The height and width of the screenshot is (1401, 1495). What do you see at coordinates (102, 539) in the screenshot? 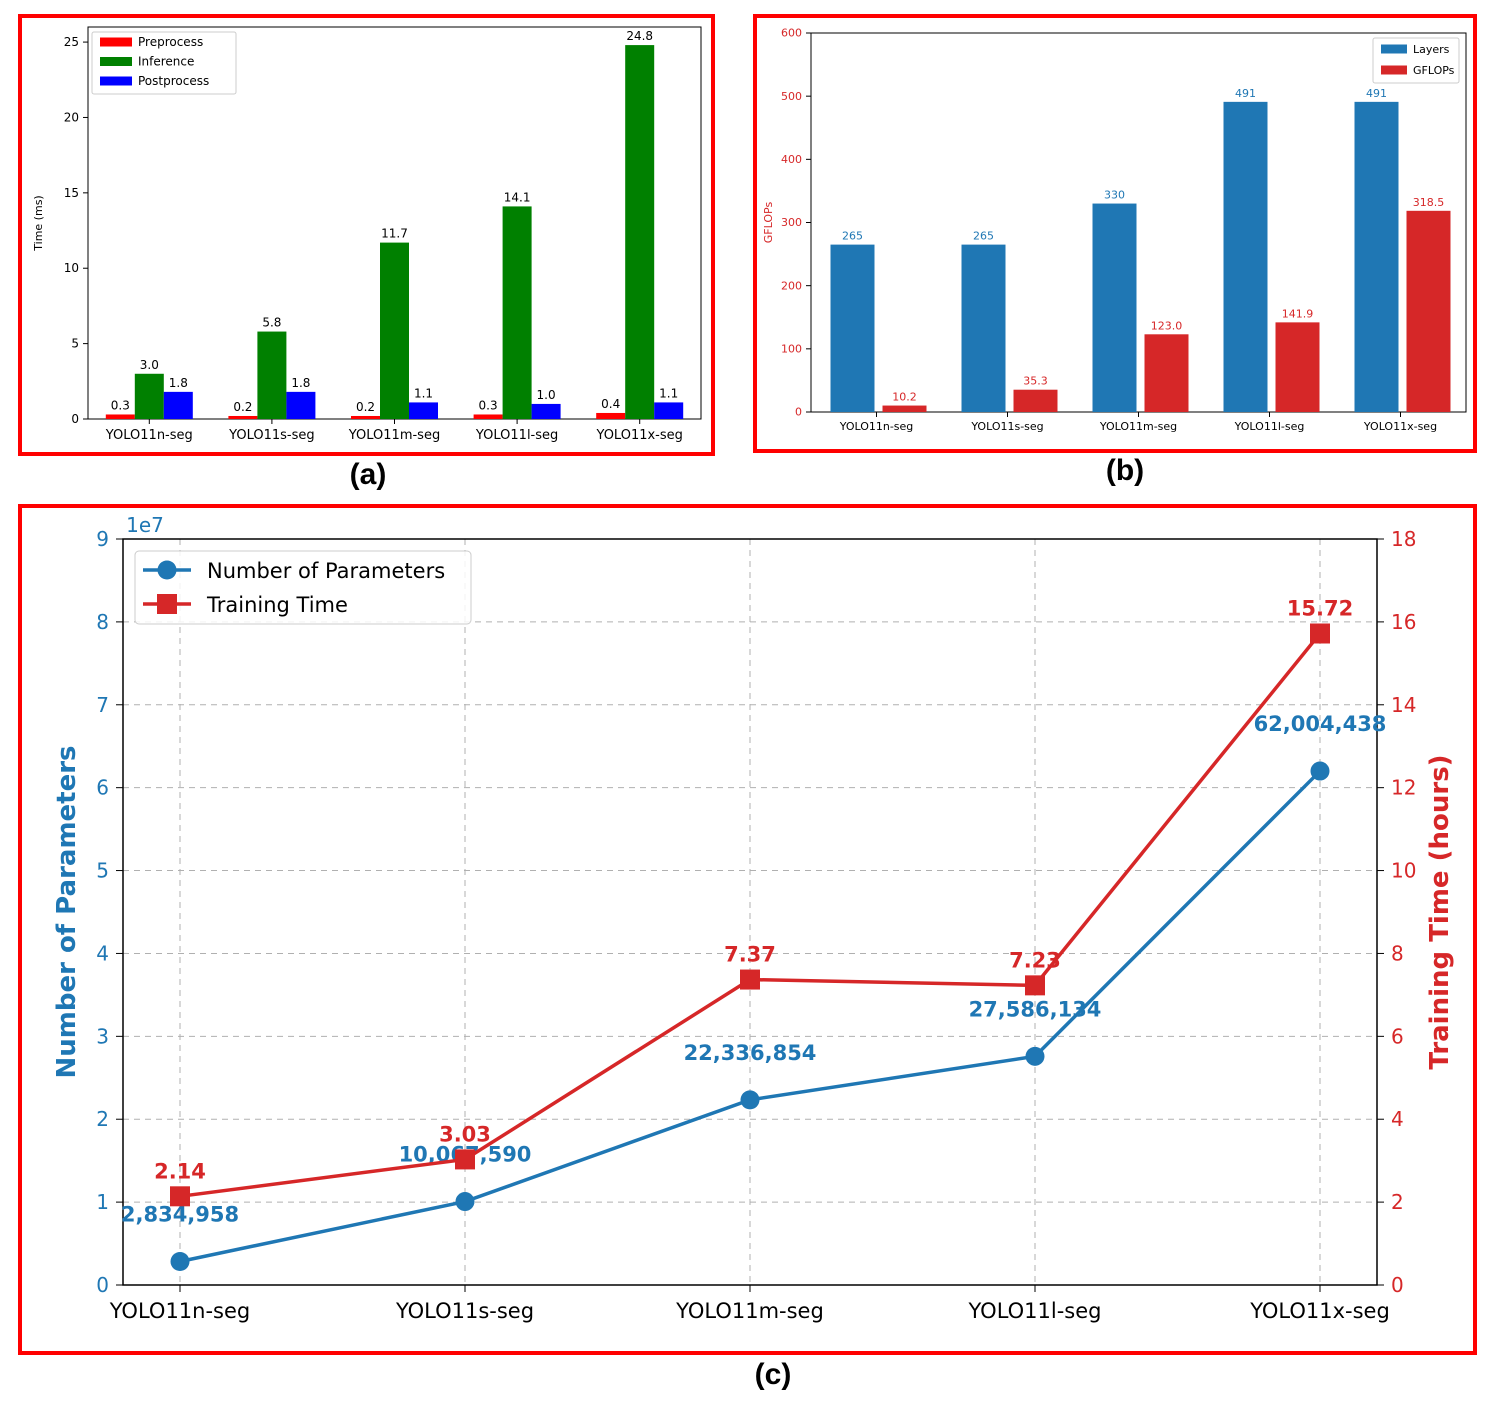
I see `chart-c-left-tick-label: 9` at bounding box center [102, 539].